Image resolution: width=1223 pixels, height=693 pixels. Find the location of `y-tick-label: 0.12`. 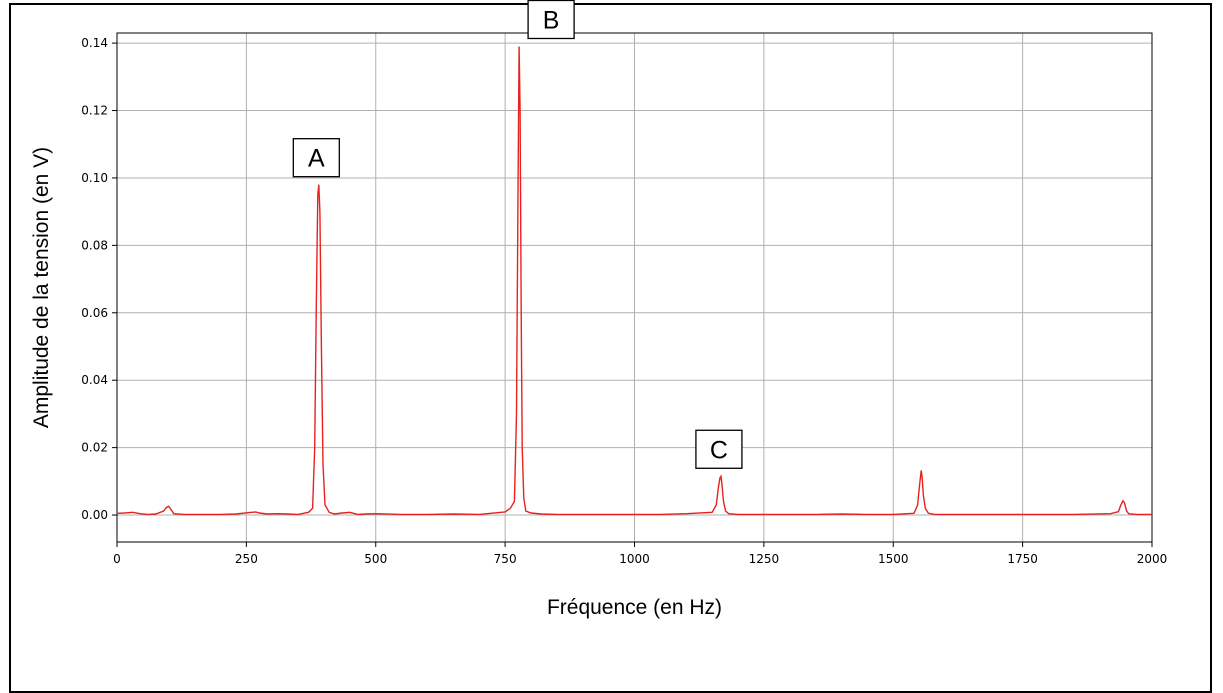

y-tick-label: 0.12 is located at coordinates (94, 111).